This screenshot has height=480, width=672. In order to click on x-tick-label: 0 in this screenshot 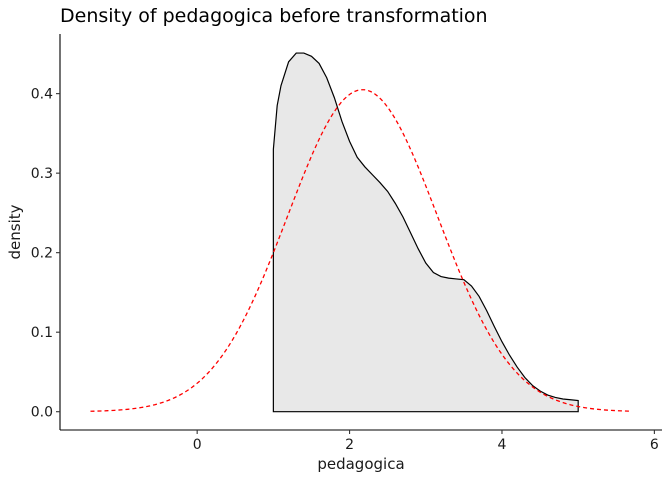, I will do `click(197, 445)`.